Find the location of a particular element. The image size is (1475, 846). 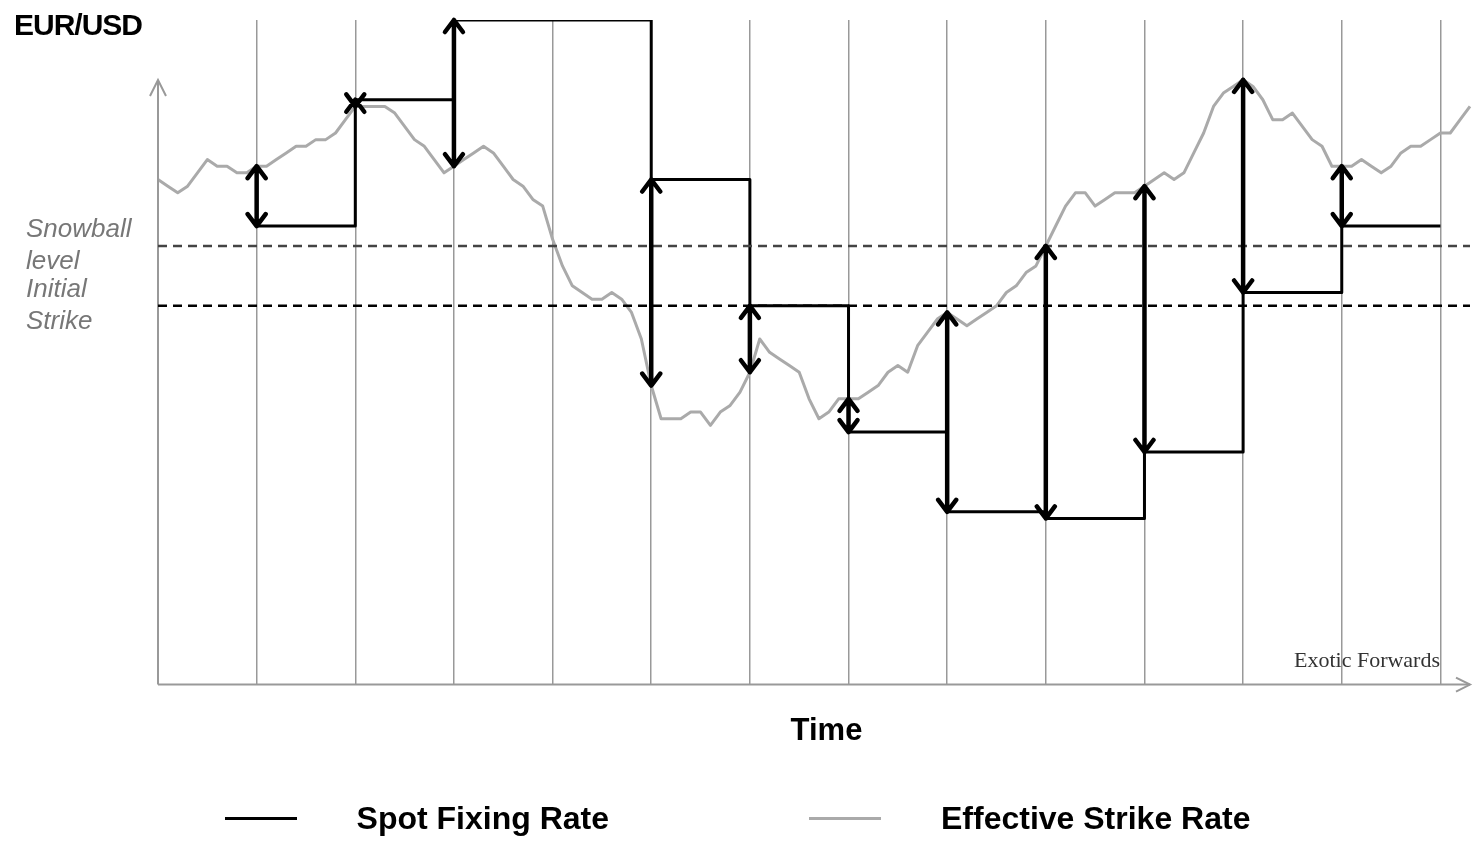

y-axis-title: EUR/USD is located at coordinates (78, 25).